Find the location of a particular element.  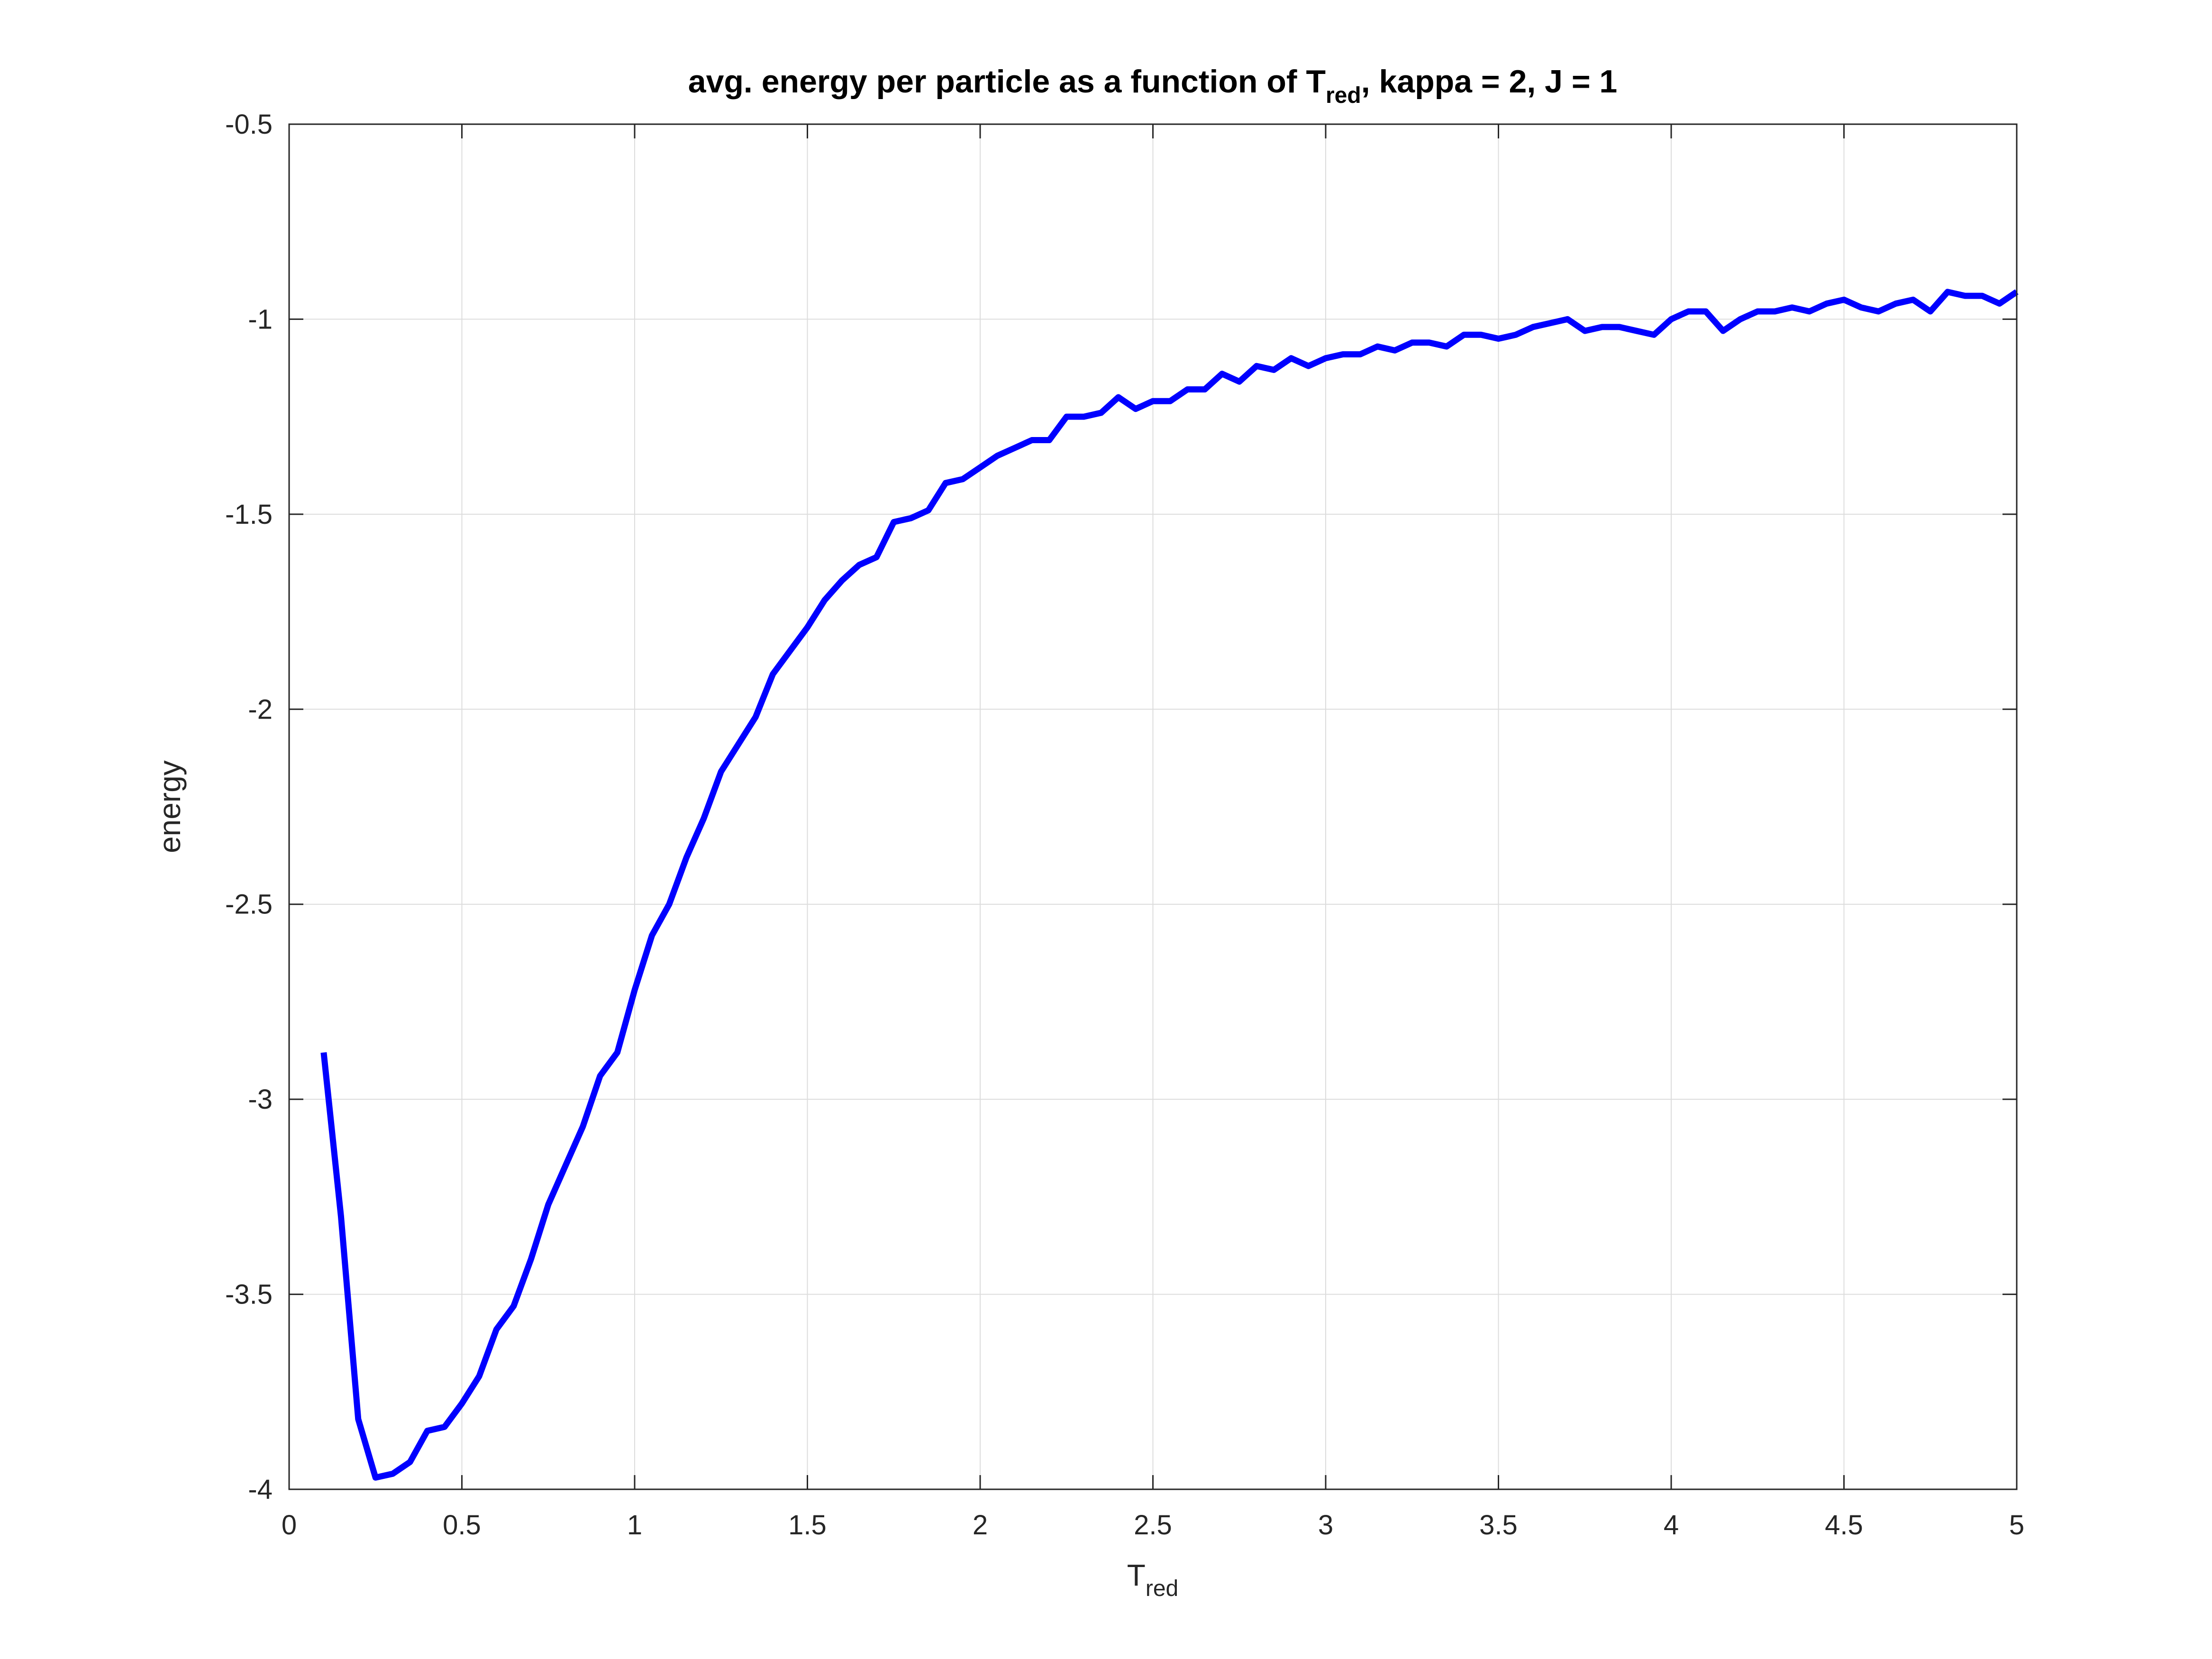

x-axis-label-main: T is located at coordinates (1136, 1575).